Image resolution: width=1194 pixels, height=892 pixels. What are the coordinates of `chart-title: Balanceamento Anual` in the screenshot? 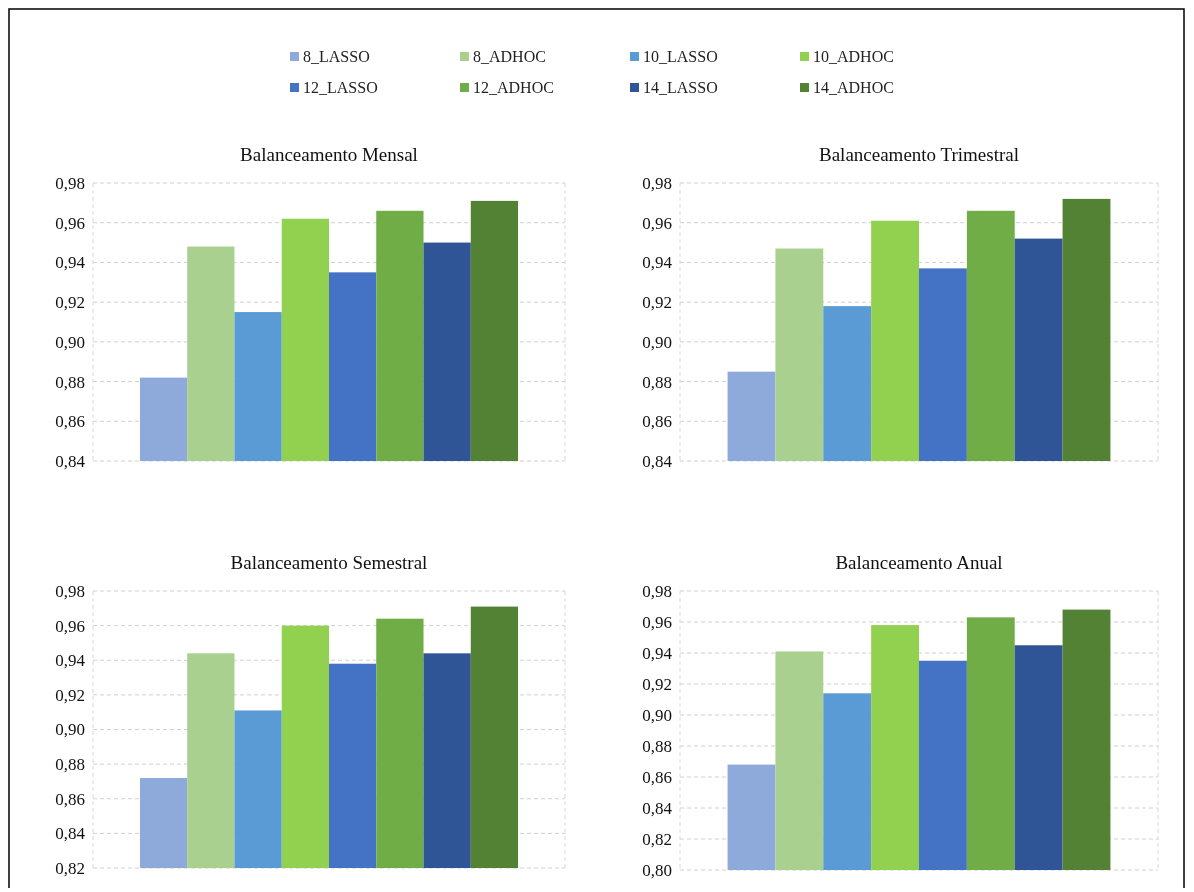 It's located at (919, 562).